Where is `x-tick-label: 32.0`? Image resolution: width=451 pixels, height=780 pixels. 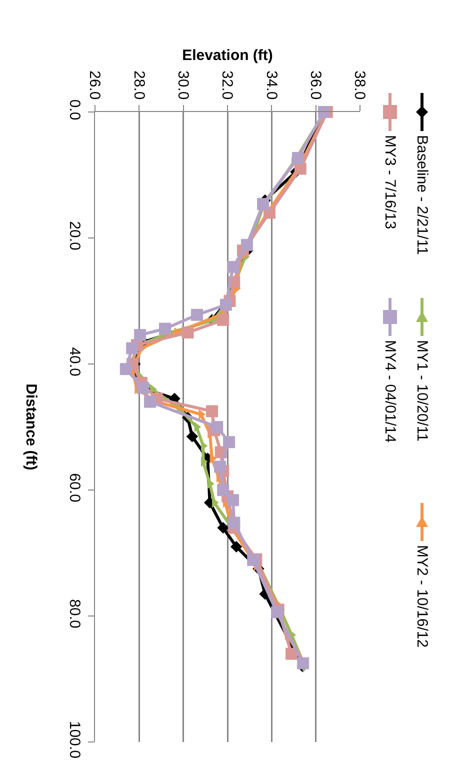
x-tick-label: 32.0 is located at coordinates (227, 85).